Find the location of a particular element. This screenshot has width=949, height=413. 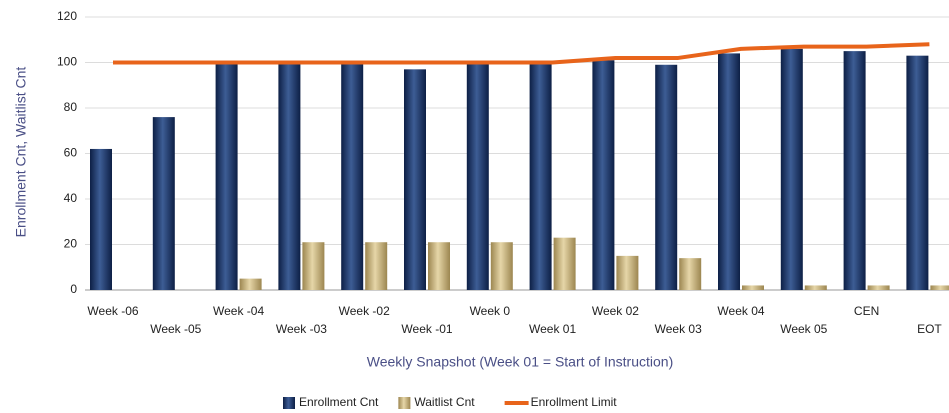

legend-label: Enrollment Cnt is located at coordinates (339, 402).